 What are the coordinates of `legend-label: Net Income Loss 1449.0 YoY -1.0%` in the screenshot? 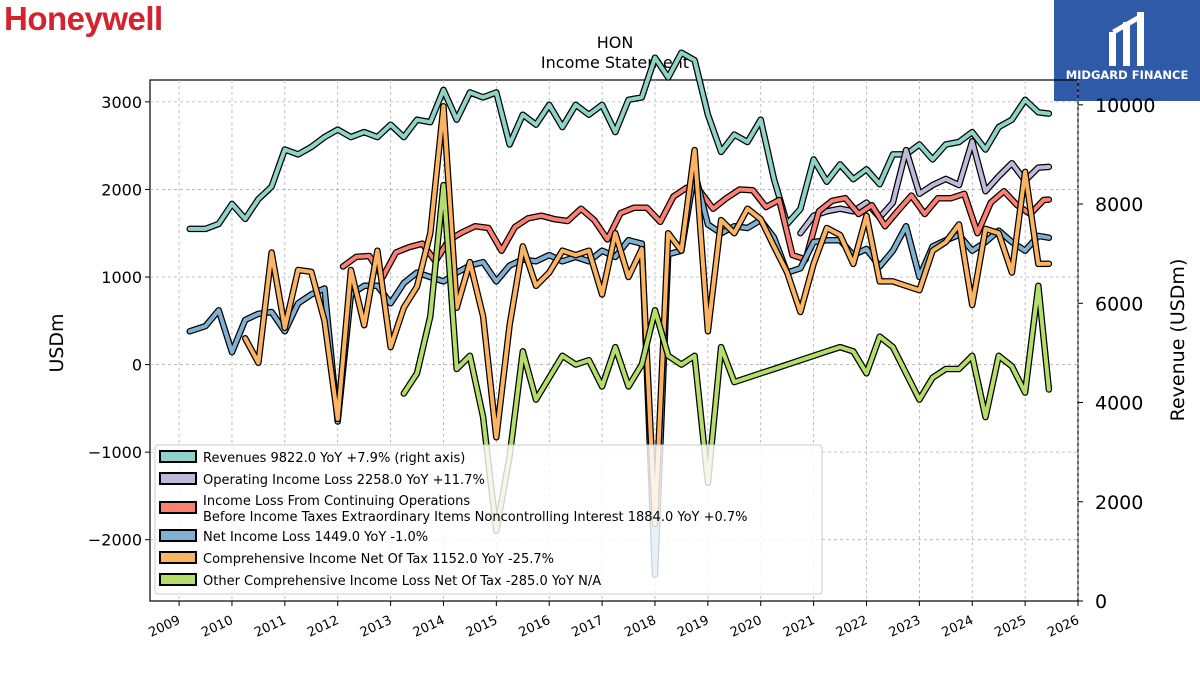 It's located at (315, 537).